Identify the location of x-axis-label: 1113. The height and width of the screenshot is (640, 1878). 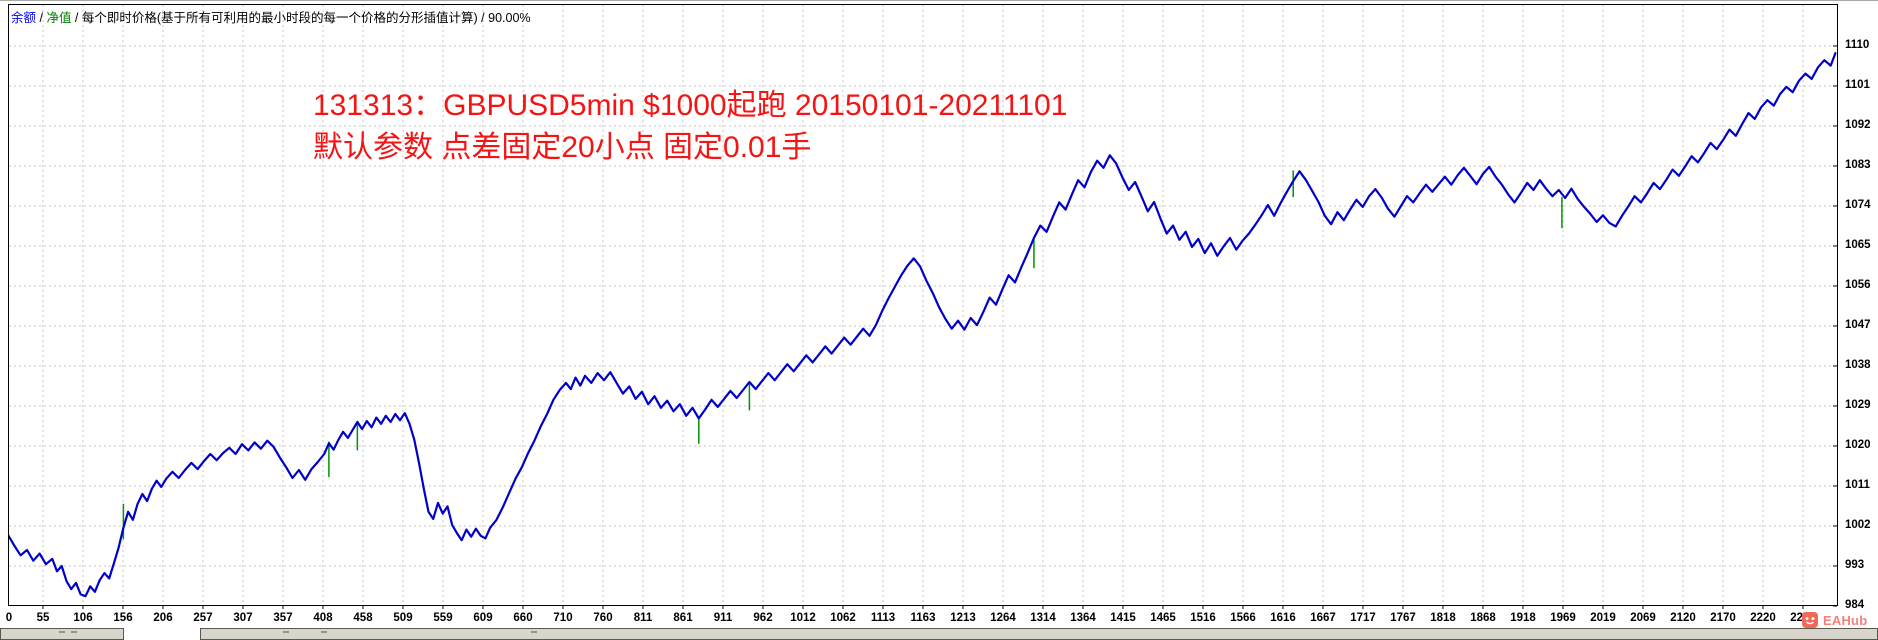
(883, 618).